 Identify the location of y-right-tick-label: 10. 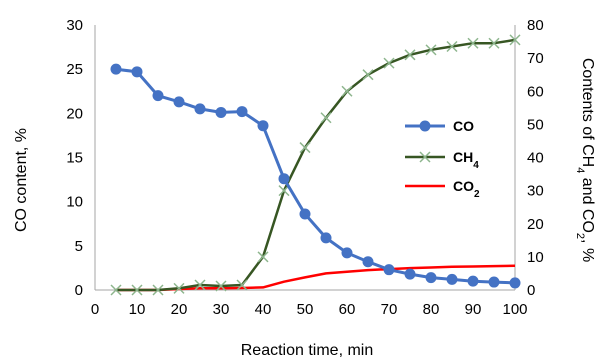
(535, 257).